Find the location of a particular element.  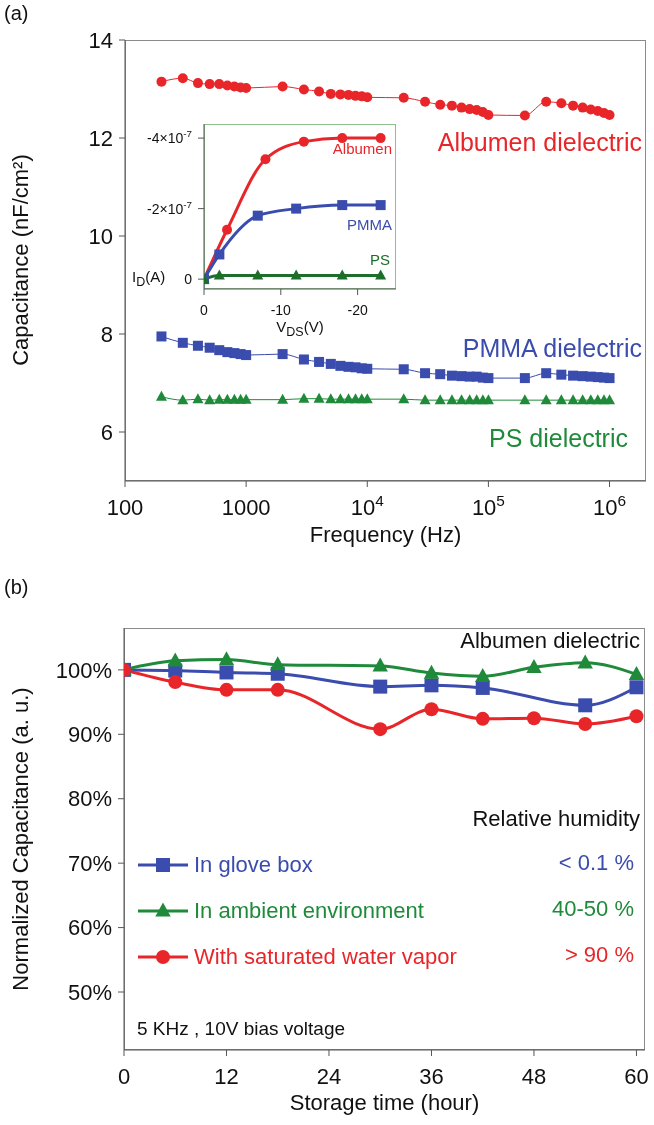

x-tick-label: 10$^{6}$ is located at coordinates (610, 506).